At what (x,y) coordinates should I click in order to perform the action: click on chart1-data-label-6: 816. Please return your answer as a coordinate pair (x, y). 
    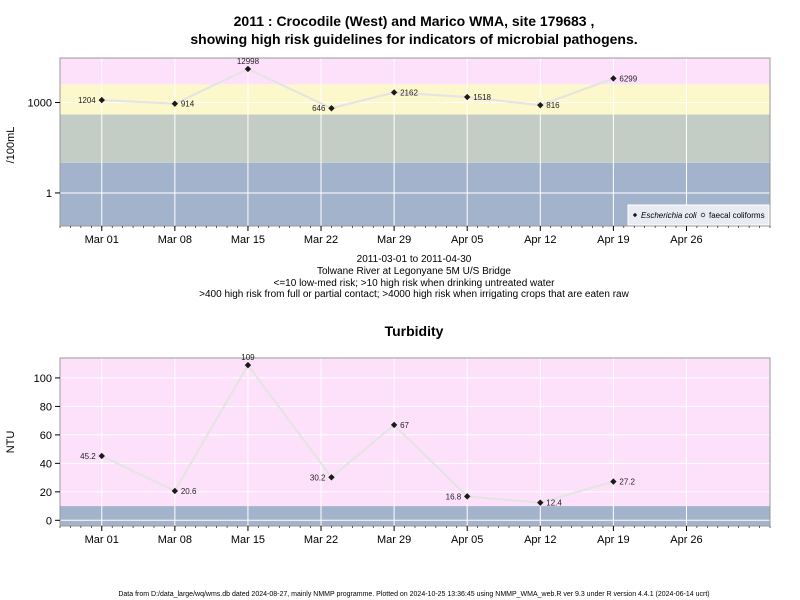
    Looking at the image, I should click on (553, 105).